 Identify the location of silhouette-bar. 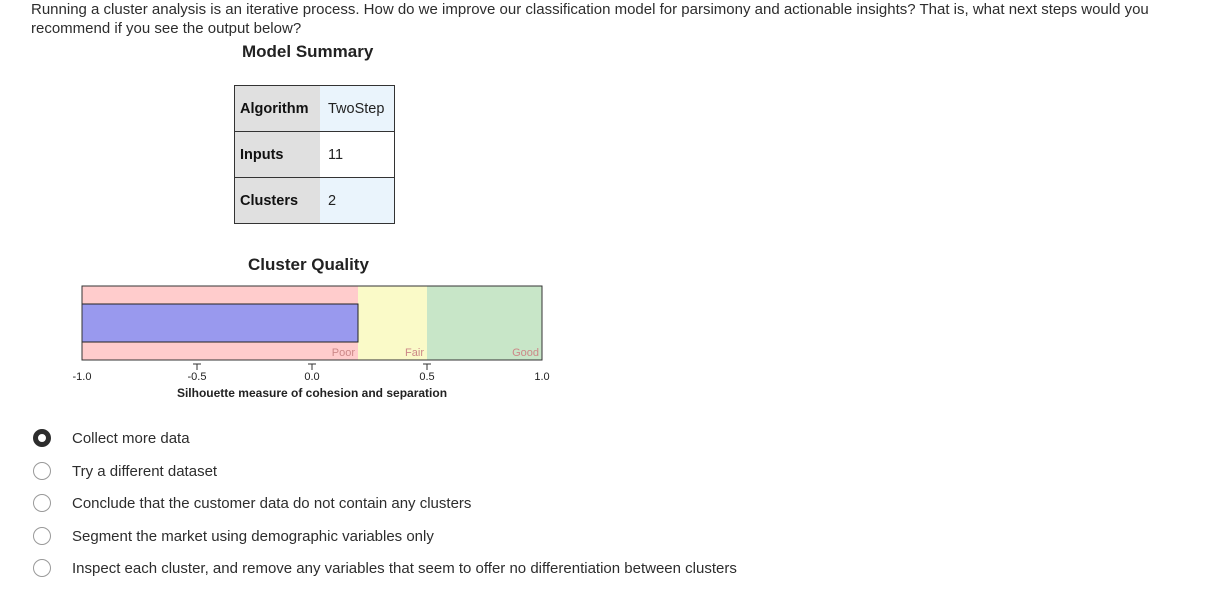
(220, 323).